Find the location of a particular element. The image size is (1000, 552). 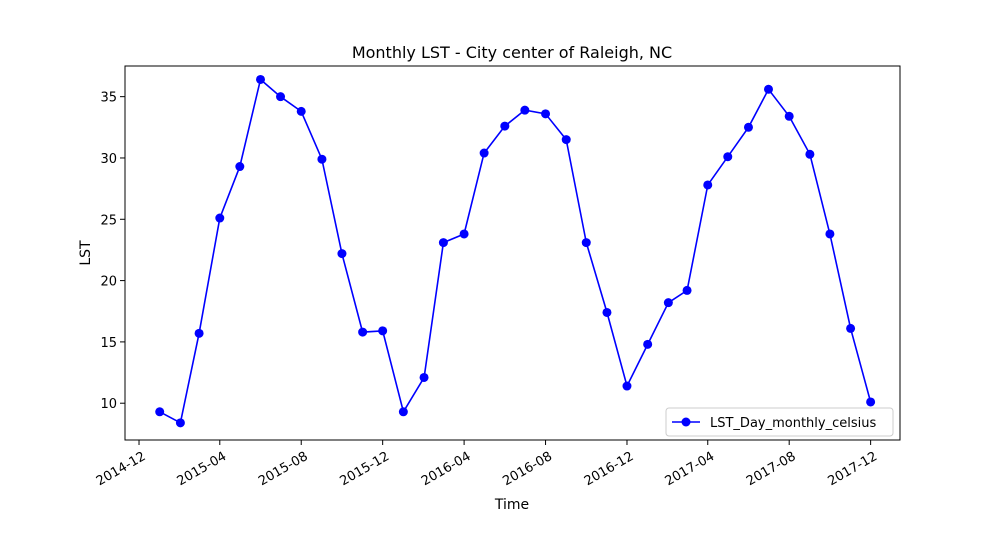

x-axis-label: Time is located at coordinates (511, 505).